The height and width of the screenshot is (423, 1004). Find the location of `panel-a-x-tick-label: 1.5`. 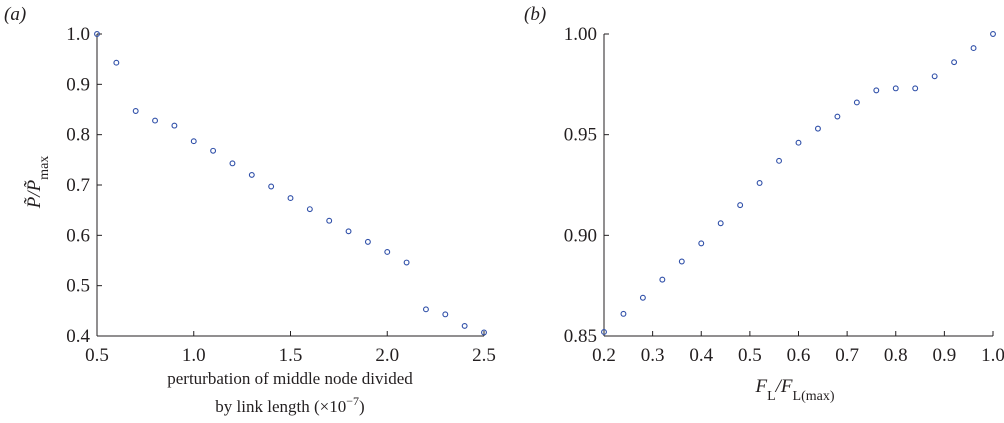

panel-a-x-tick-label: 1.5 is located at coordinates (291, 355).